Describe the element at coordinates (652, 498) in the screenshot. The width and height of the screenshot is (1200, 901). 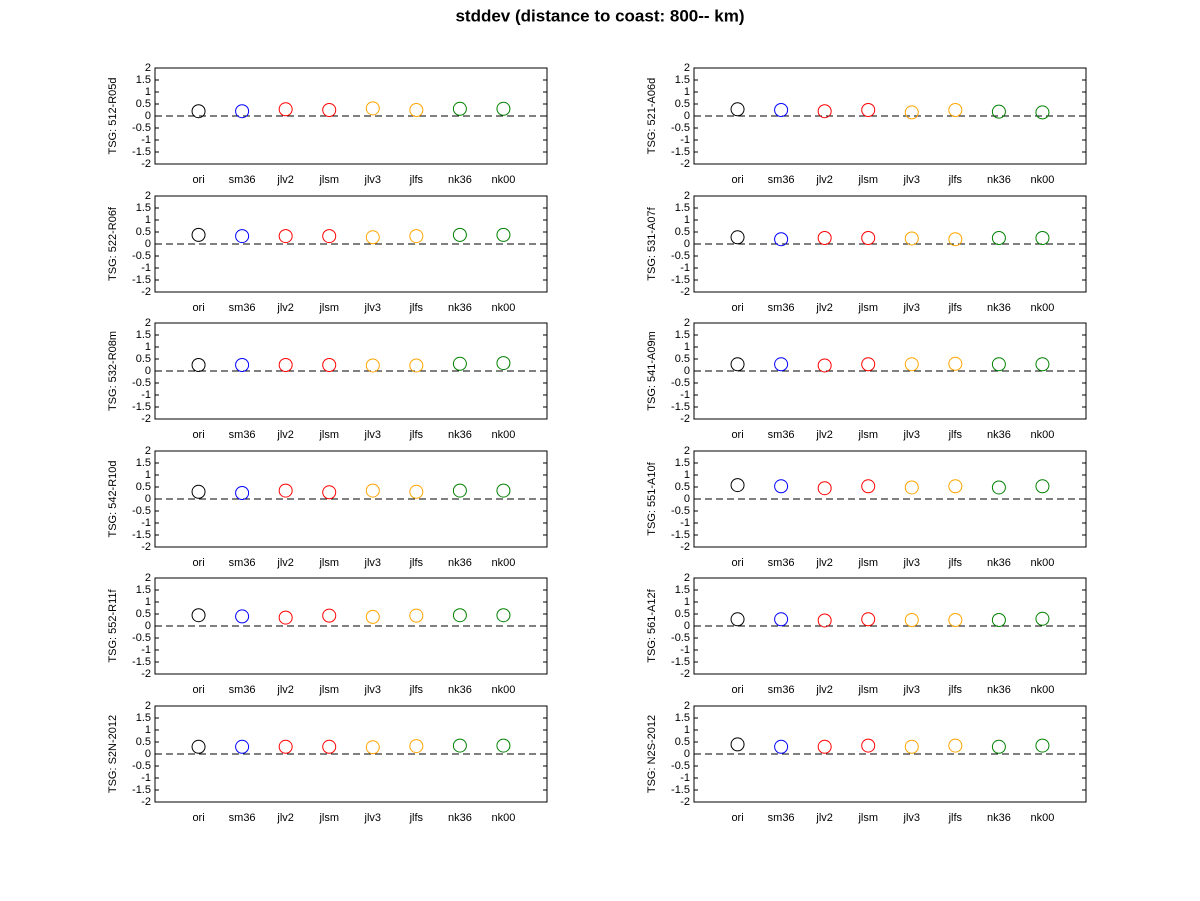
I see `y-axis-label: TSG: 551-A10f` at that location.